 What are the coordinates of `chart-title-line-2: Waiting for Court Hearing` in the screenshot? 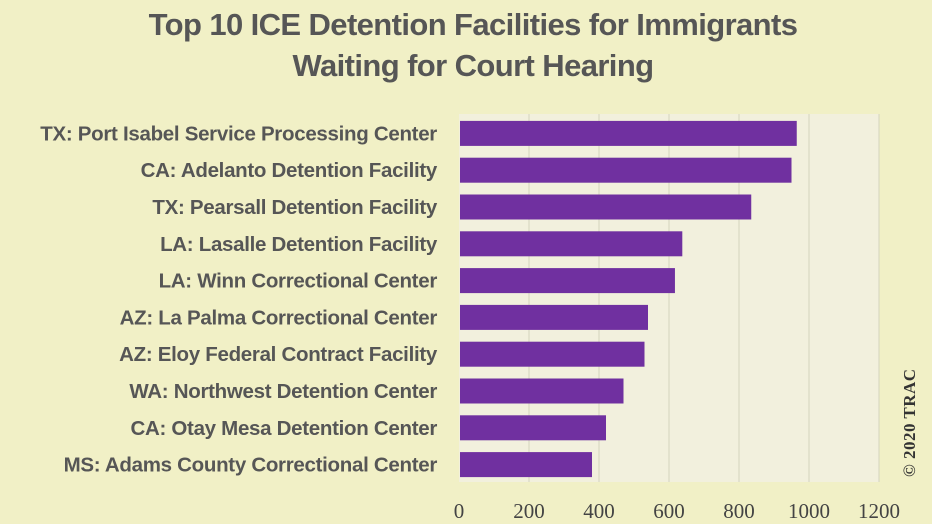 It's located at (473, 65).